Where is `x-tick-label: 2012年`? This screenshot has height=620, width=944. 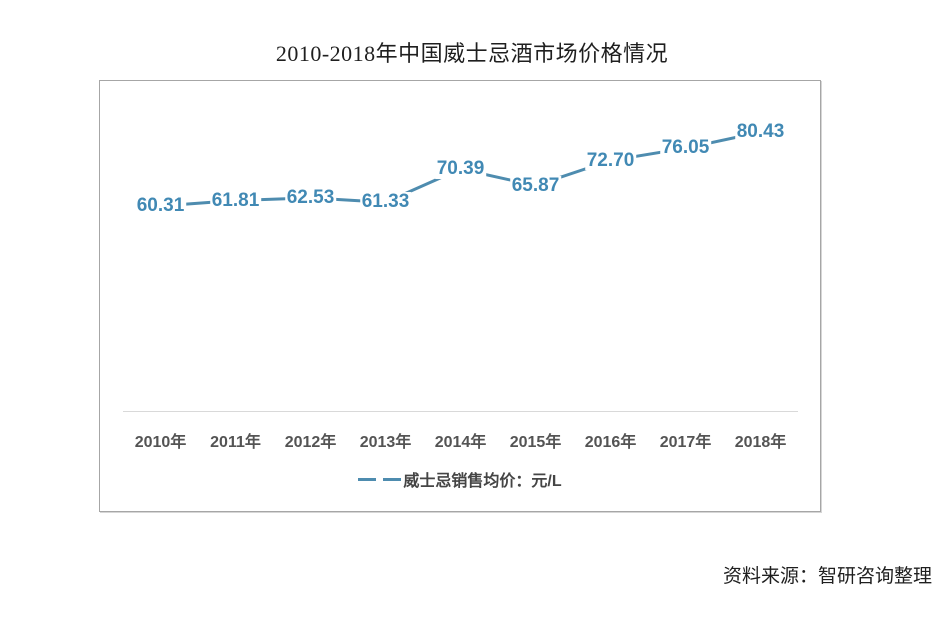 x-tick-label: 2012年 is located at coordinates (310, 442).